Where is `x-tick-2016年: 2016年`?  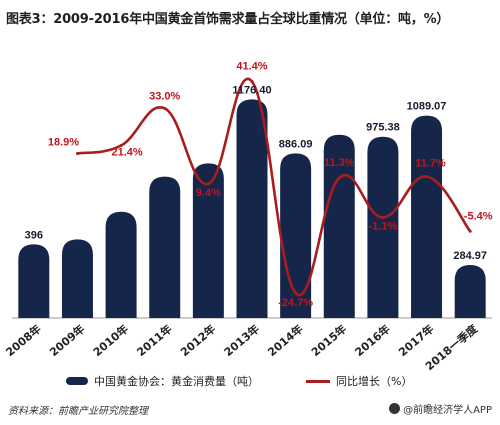
x-tick-2016年: 2016年 is located at coordinates (372, 340).